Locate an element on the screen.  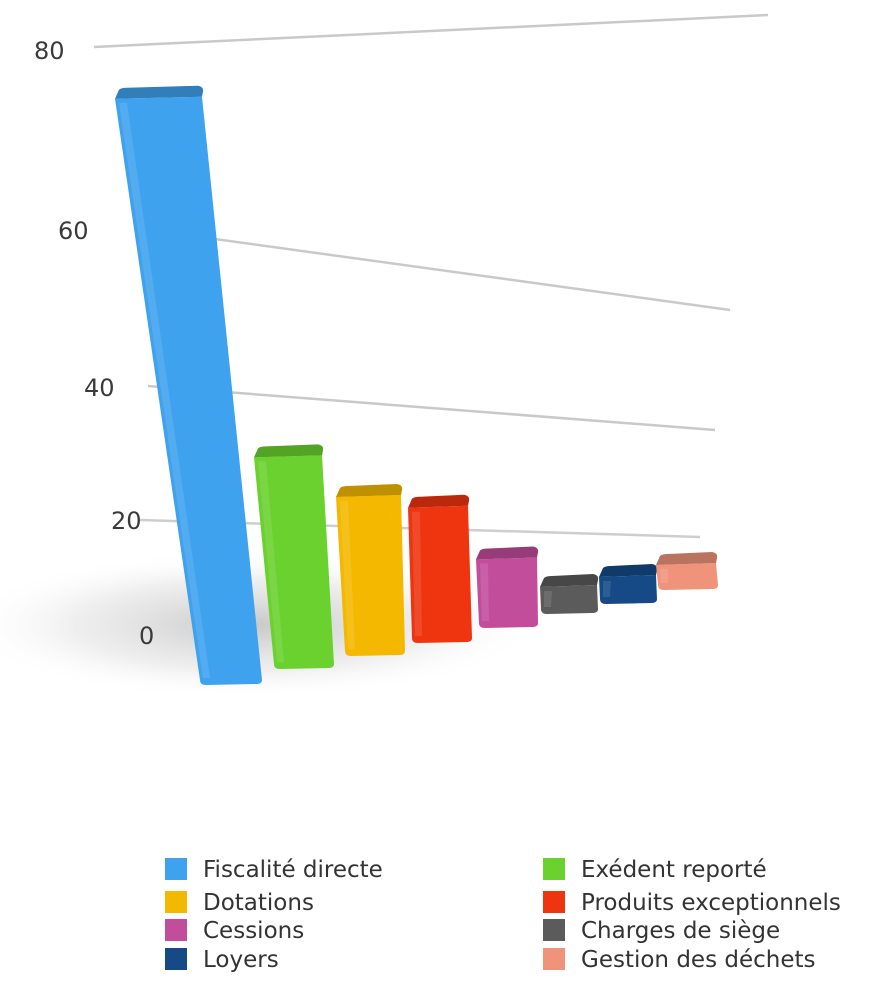
legend-label: Exédent reporté is located at coordinates (674, 870).